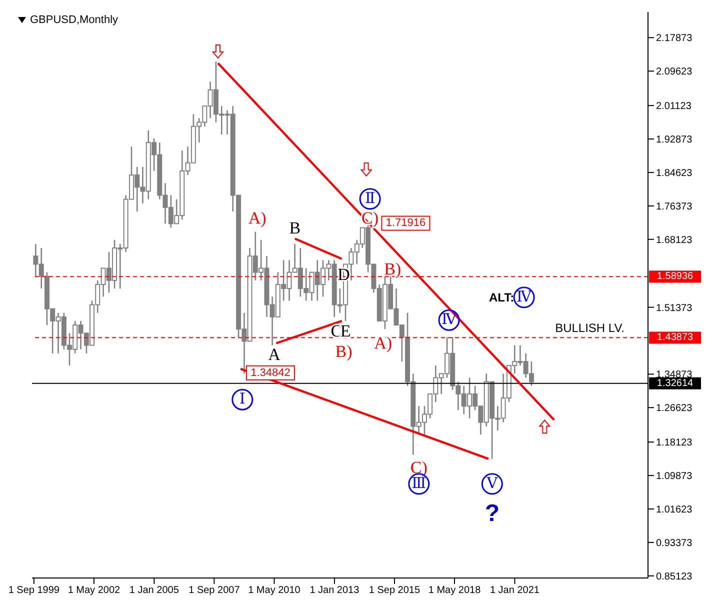  Describe the element at coordinates (335, 590) in the screenshot. I see `x-tick-label: 1 Jan 2013` at that location.